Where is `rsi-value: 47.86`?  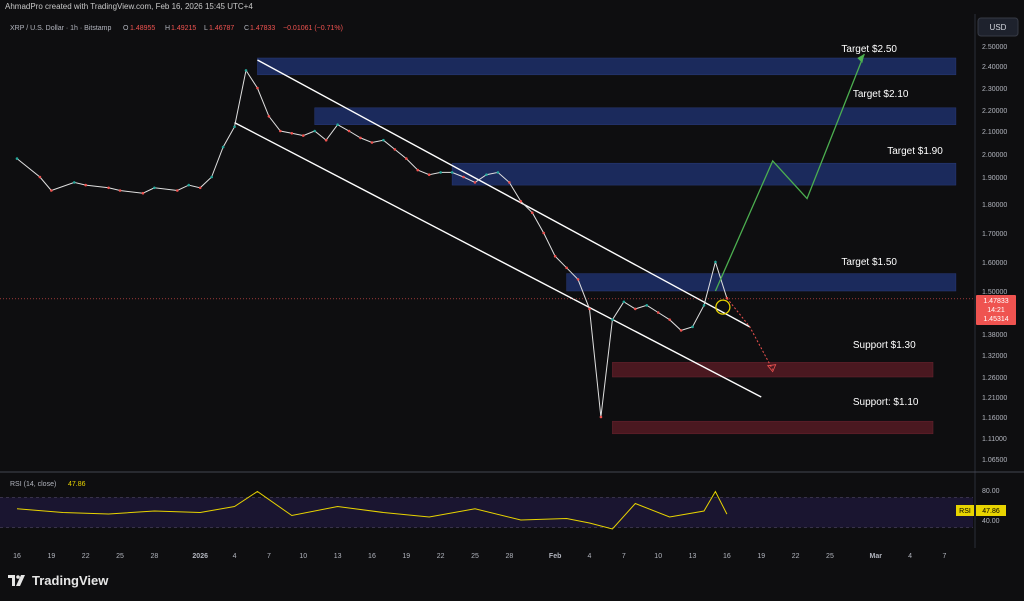 rsi-value: 47.86 is located at coordinates (77, 484).